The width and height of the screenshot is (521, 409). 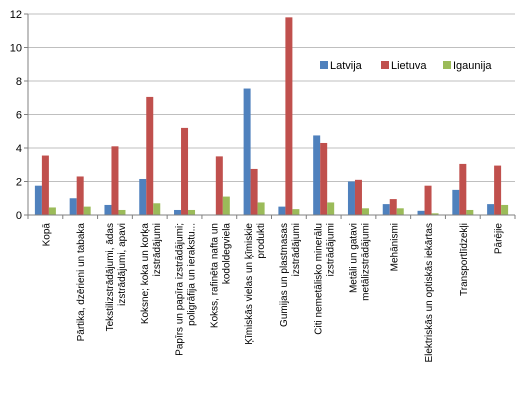 I want to click on x-tick-label: Pārtika, dzērieni un tabaka, so click(x=81, y=282).